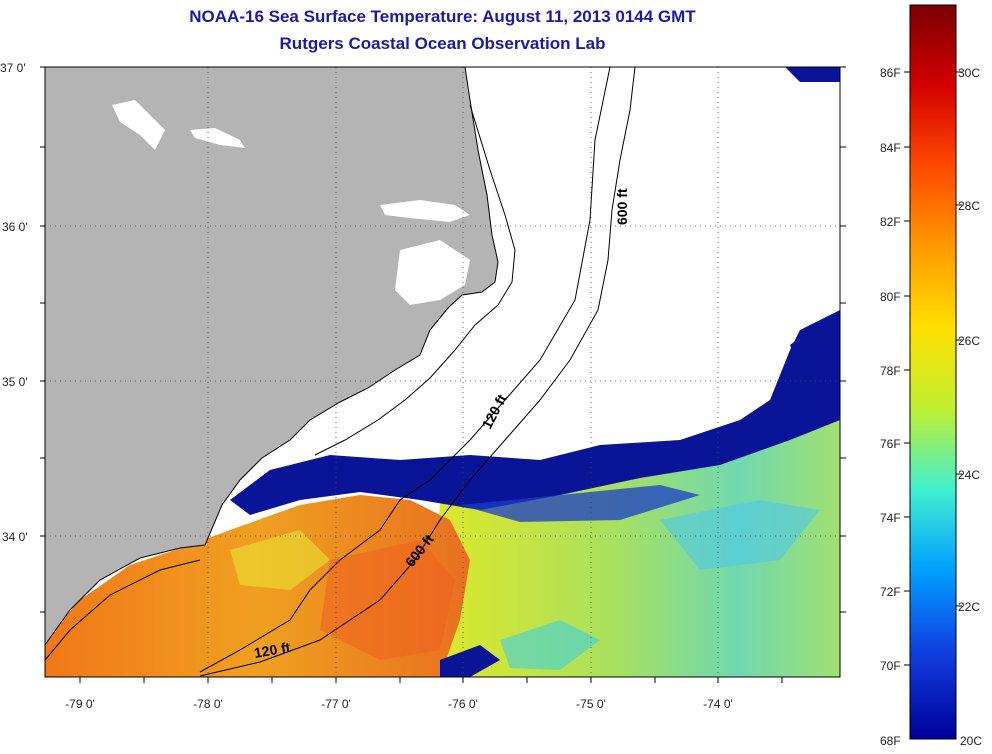  What do you see at coordinates (425, 211) in the screenshot?
I see `albemarle-sound` at bounding box center [425, 211].